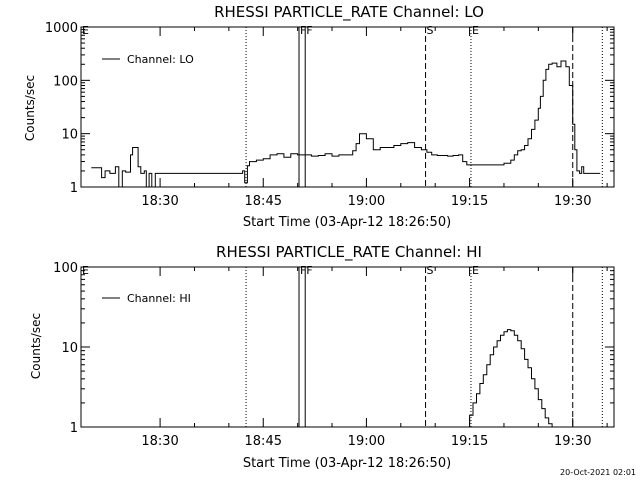  I want to click on footer-timestamp: 20-Oct-2021 02:01, so click(598, 472).